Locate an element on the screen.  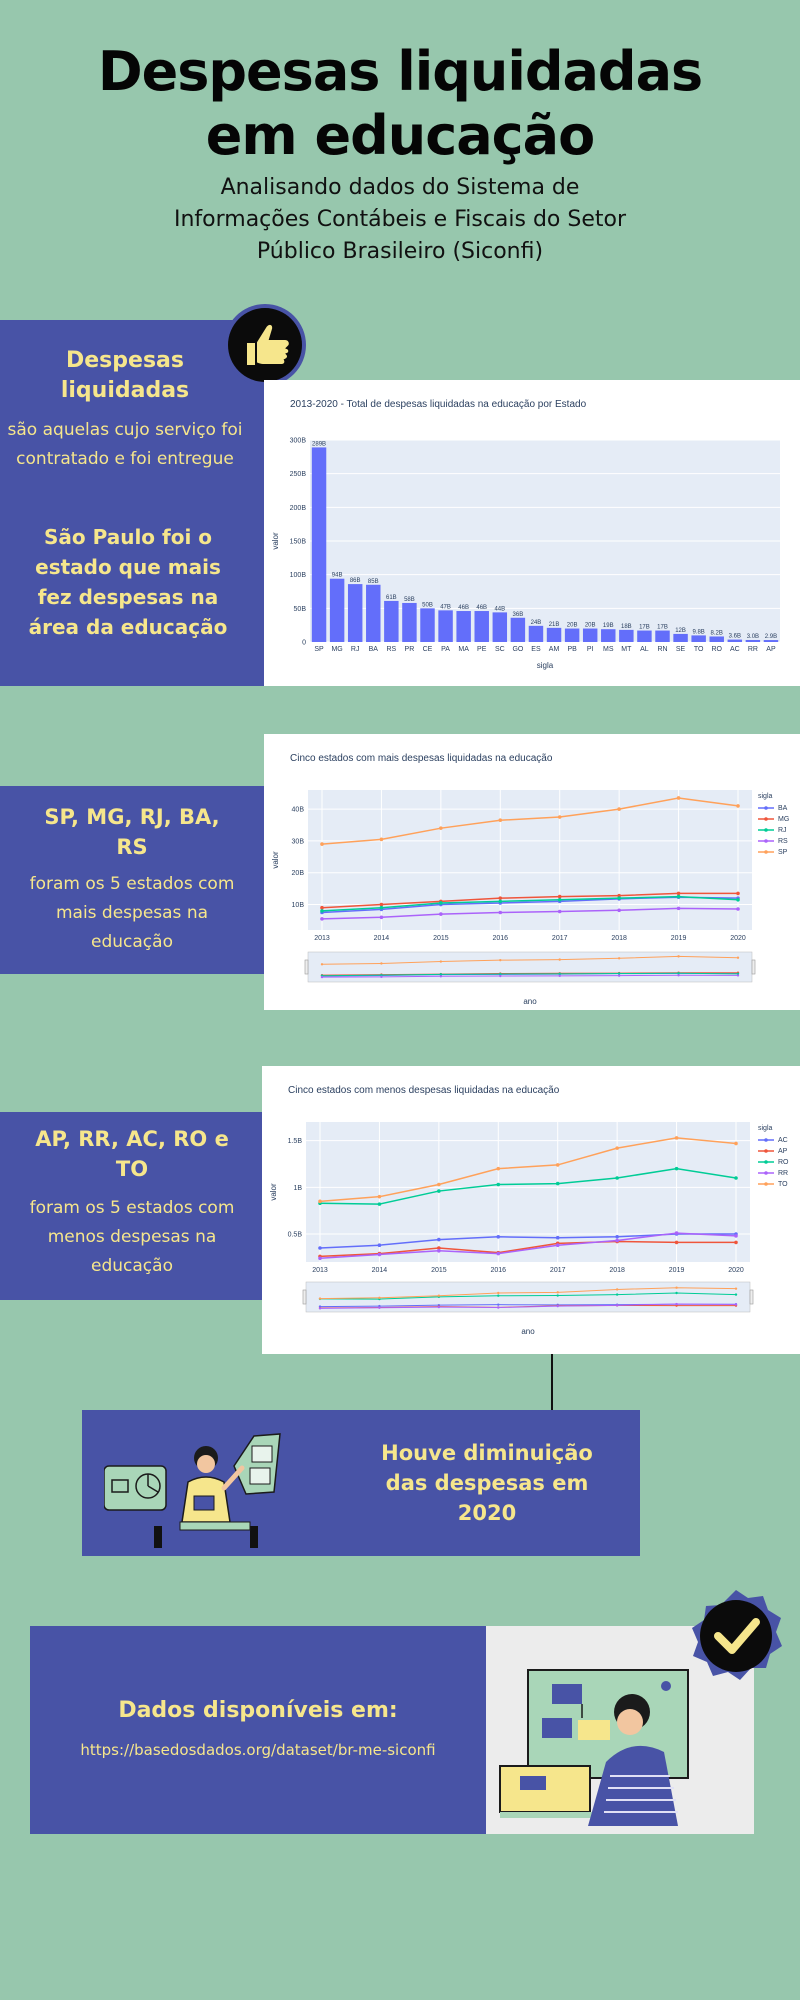
bar-value-label: 20B is located at coordinates (590, 626).